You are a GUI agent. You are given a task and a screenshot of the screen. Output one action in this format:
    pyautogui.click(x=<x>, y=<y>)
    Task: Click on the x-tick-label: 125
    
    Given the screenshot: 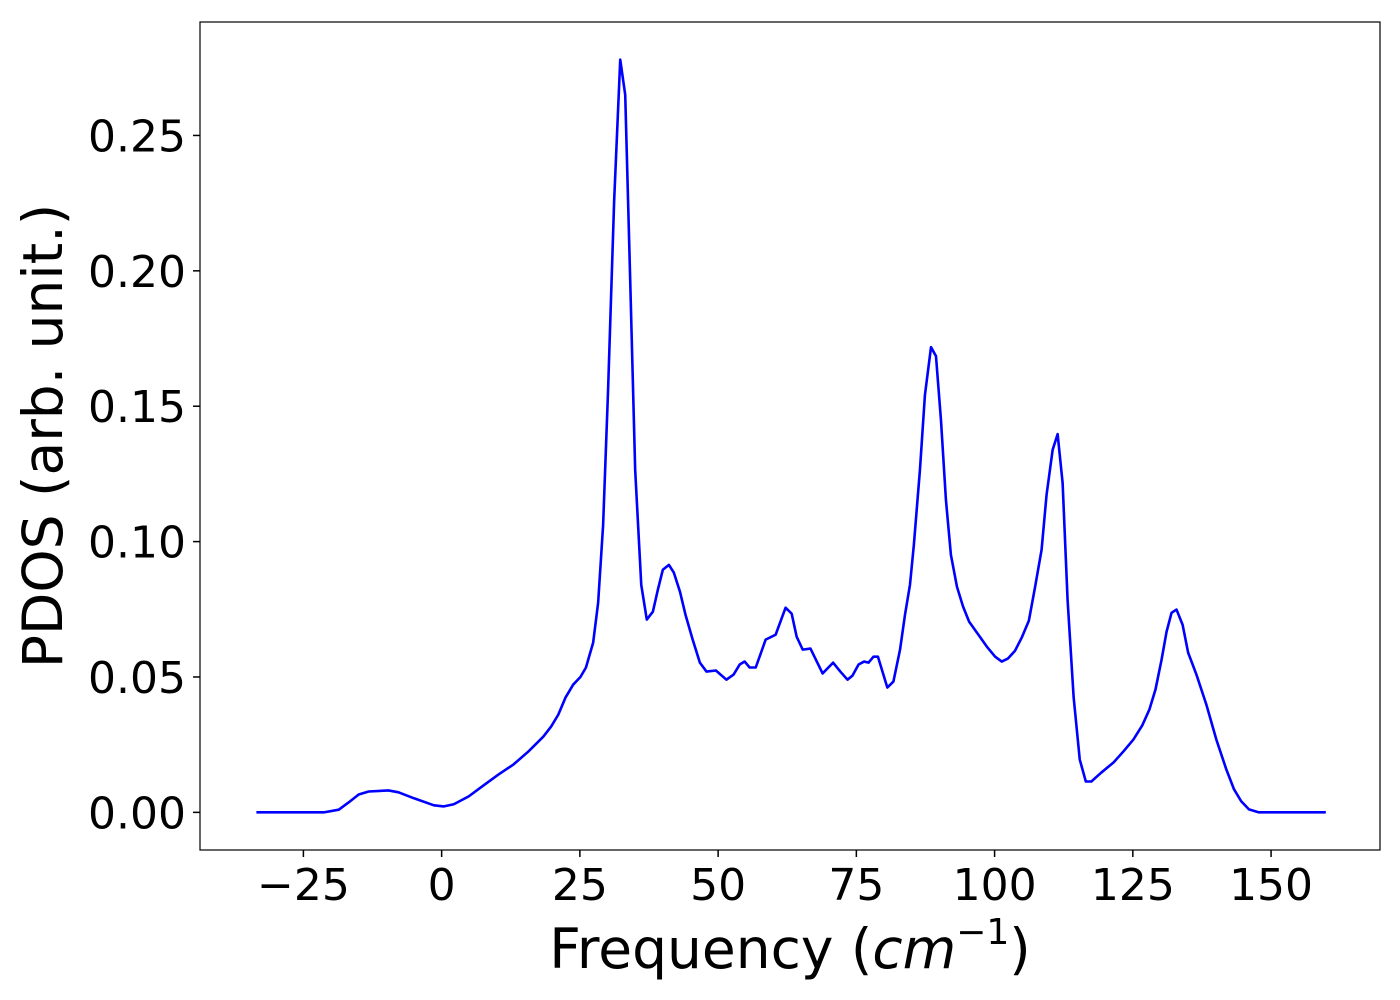 What is the action you would take?
    pyautogui.click(x=1133, y=885)
    